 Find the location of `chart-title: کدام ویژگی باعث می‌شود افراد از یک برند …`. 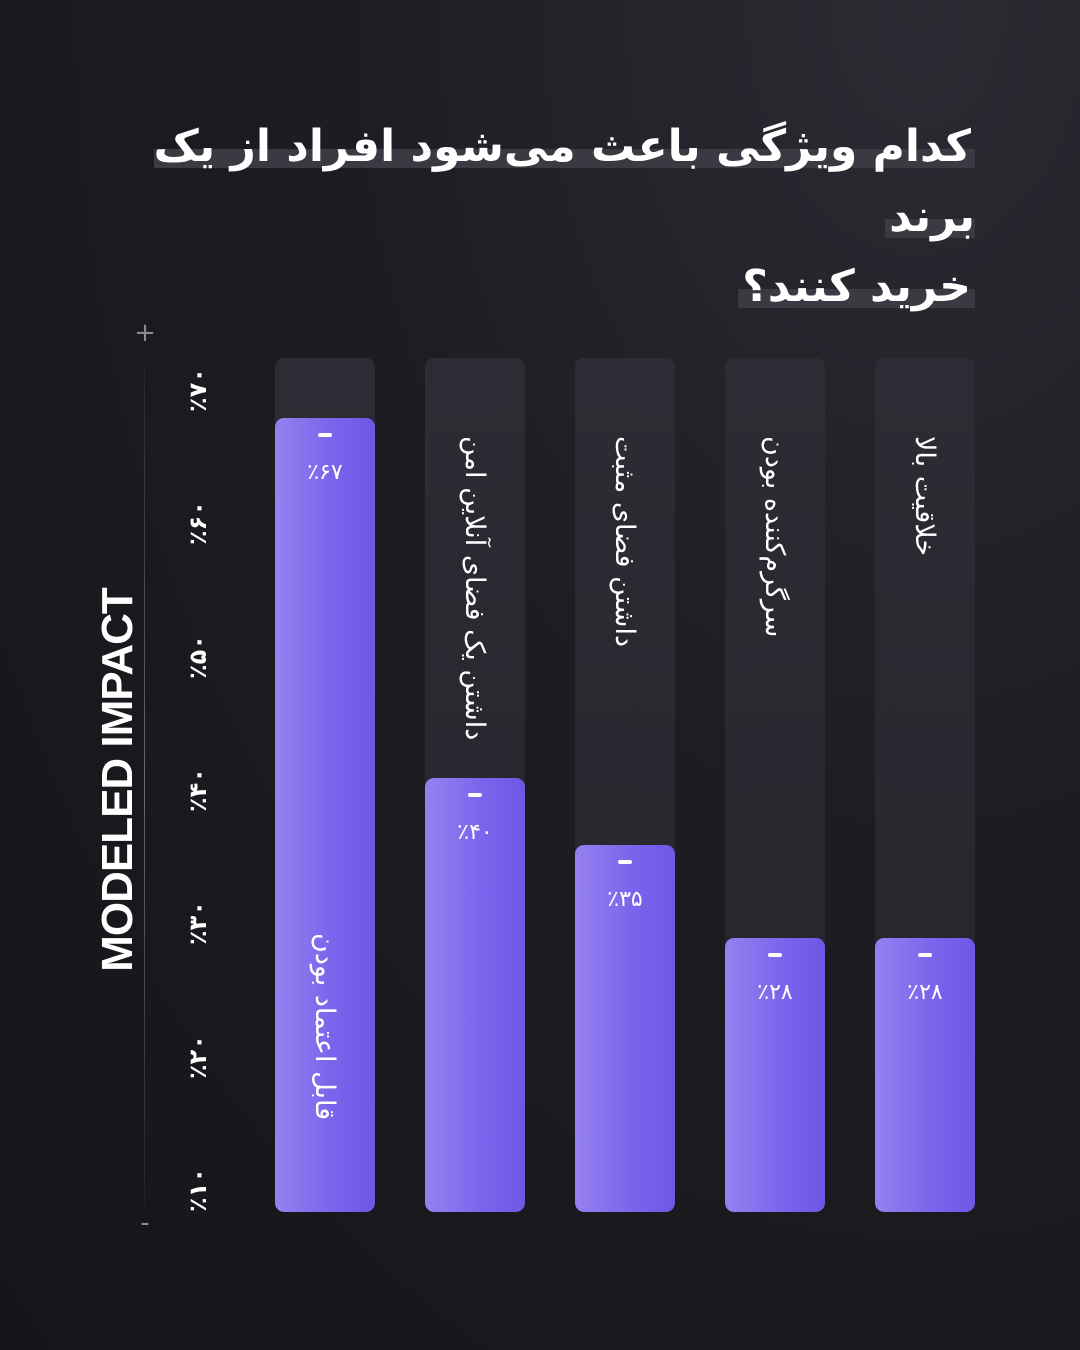

chart-title: کدام ویژگی باعث می‌شود افراد از یک برند … is located at coordinates (525, 217).